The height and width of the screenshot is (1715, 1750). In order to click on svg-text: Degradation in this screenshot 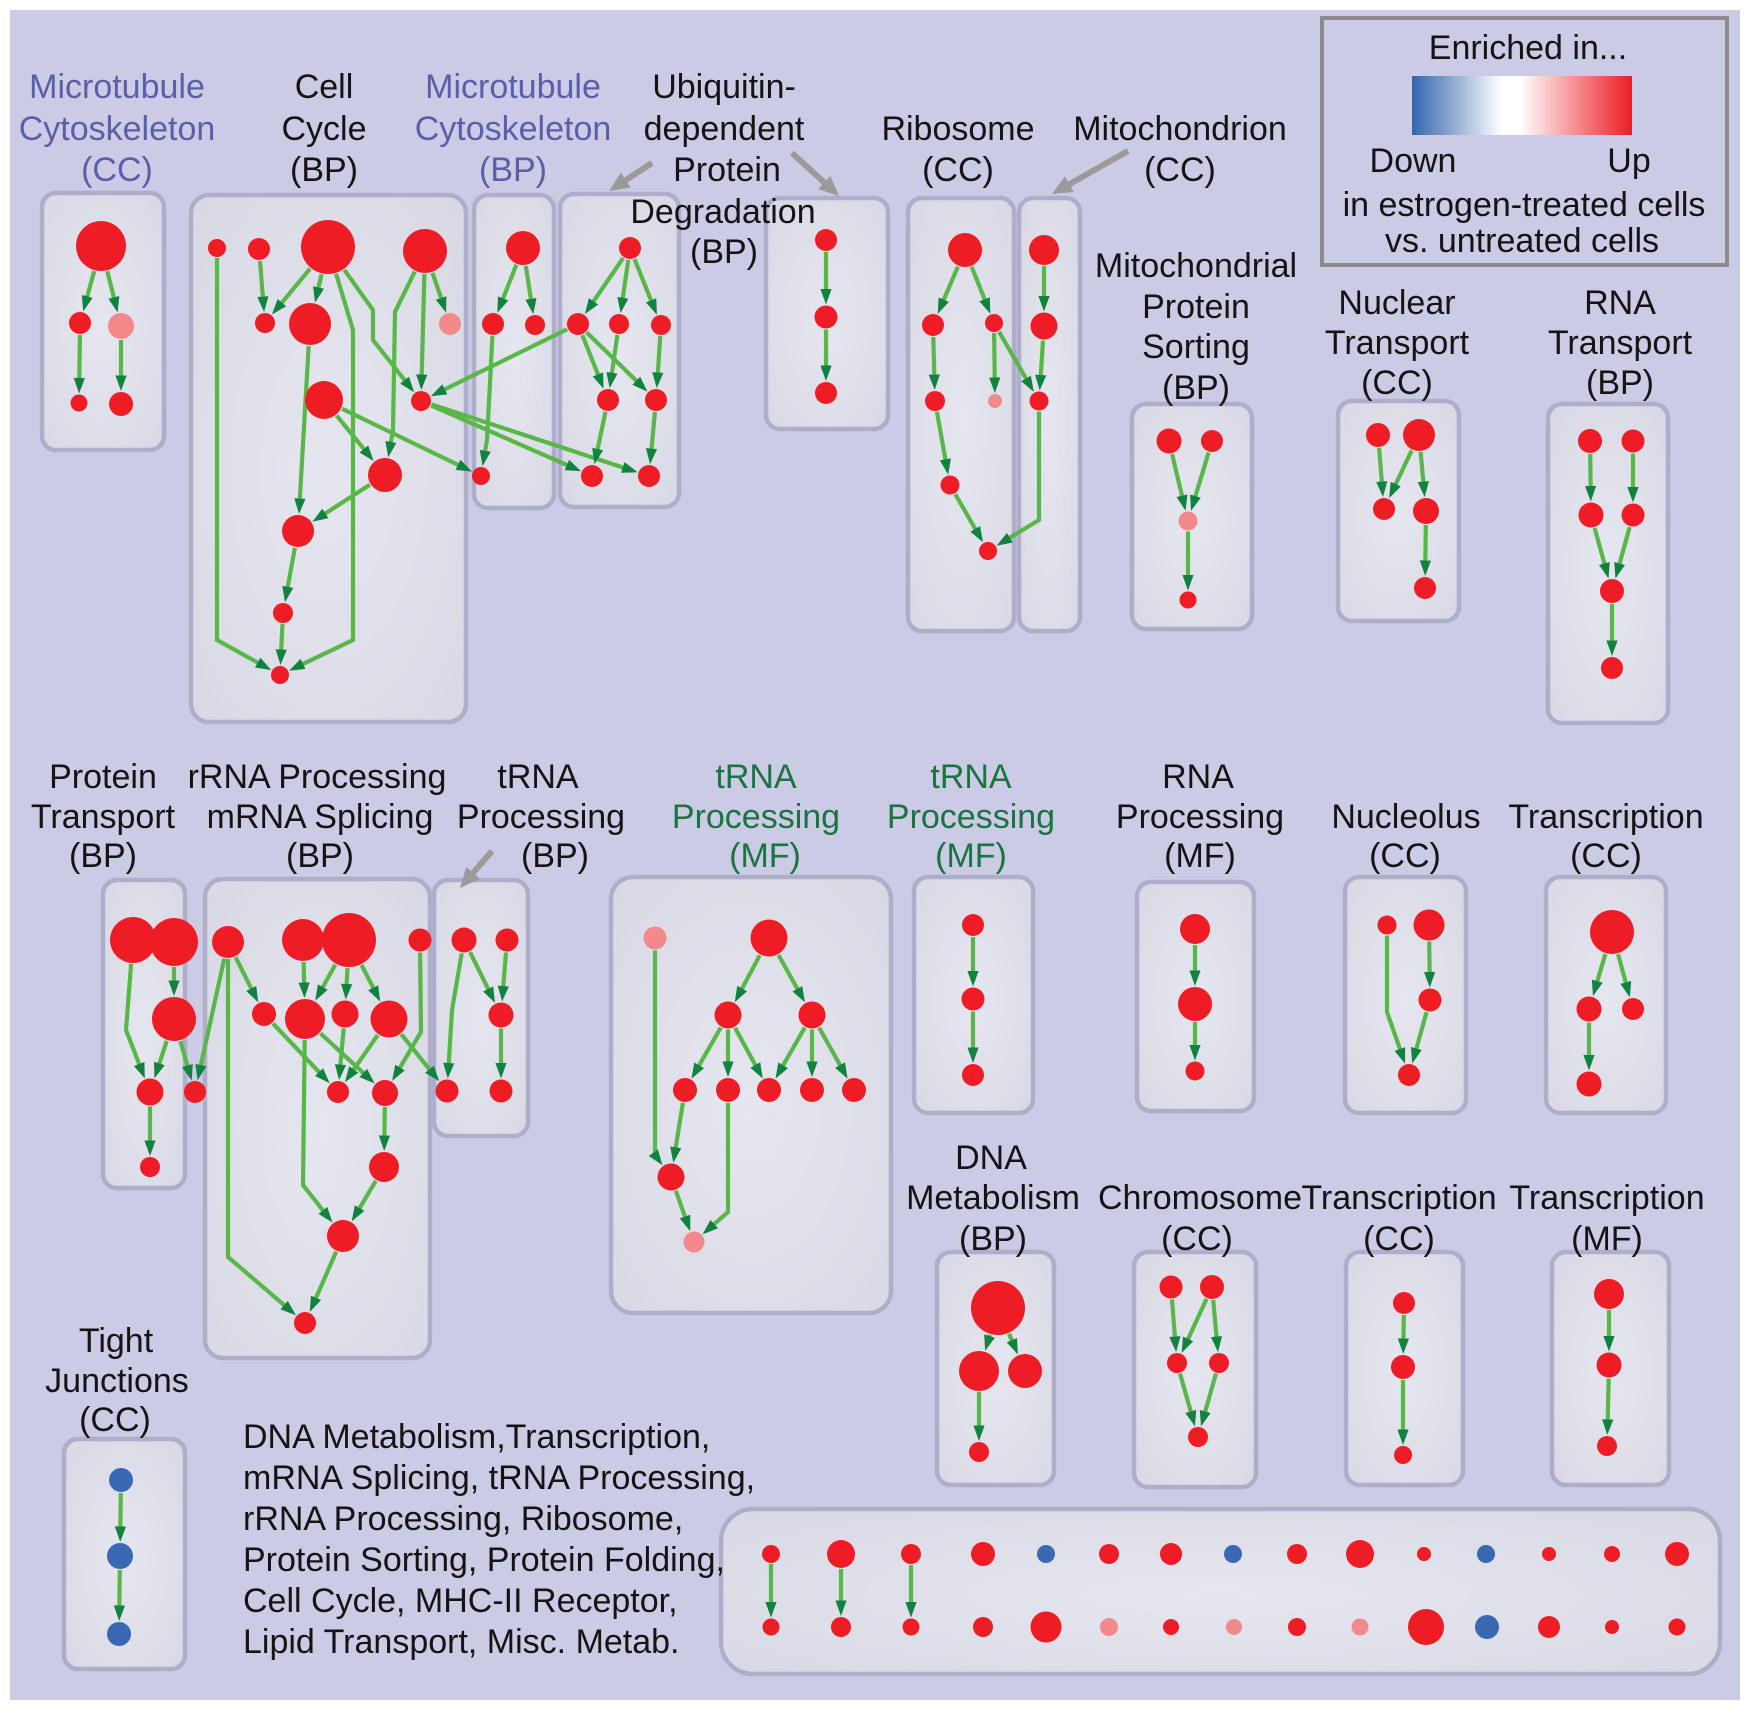, I will do `click(722, 212)`.